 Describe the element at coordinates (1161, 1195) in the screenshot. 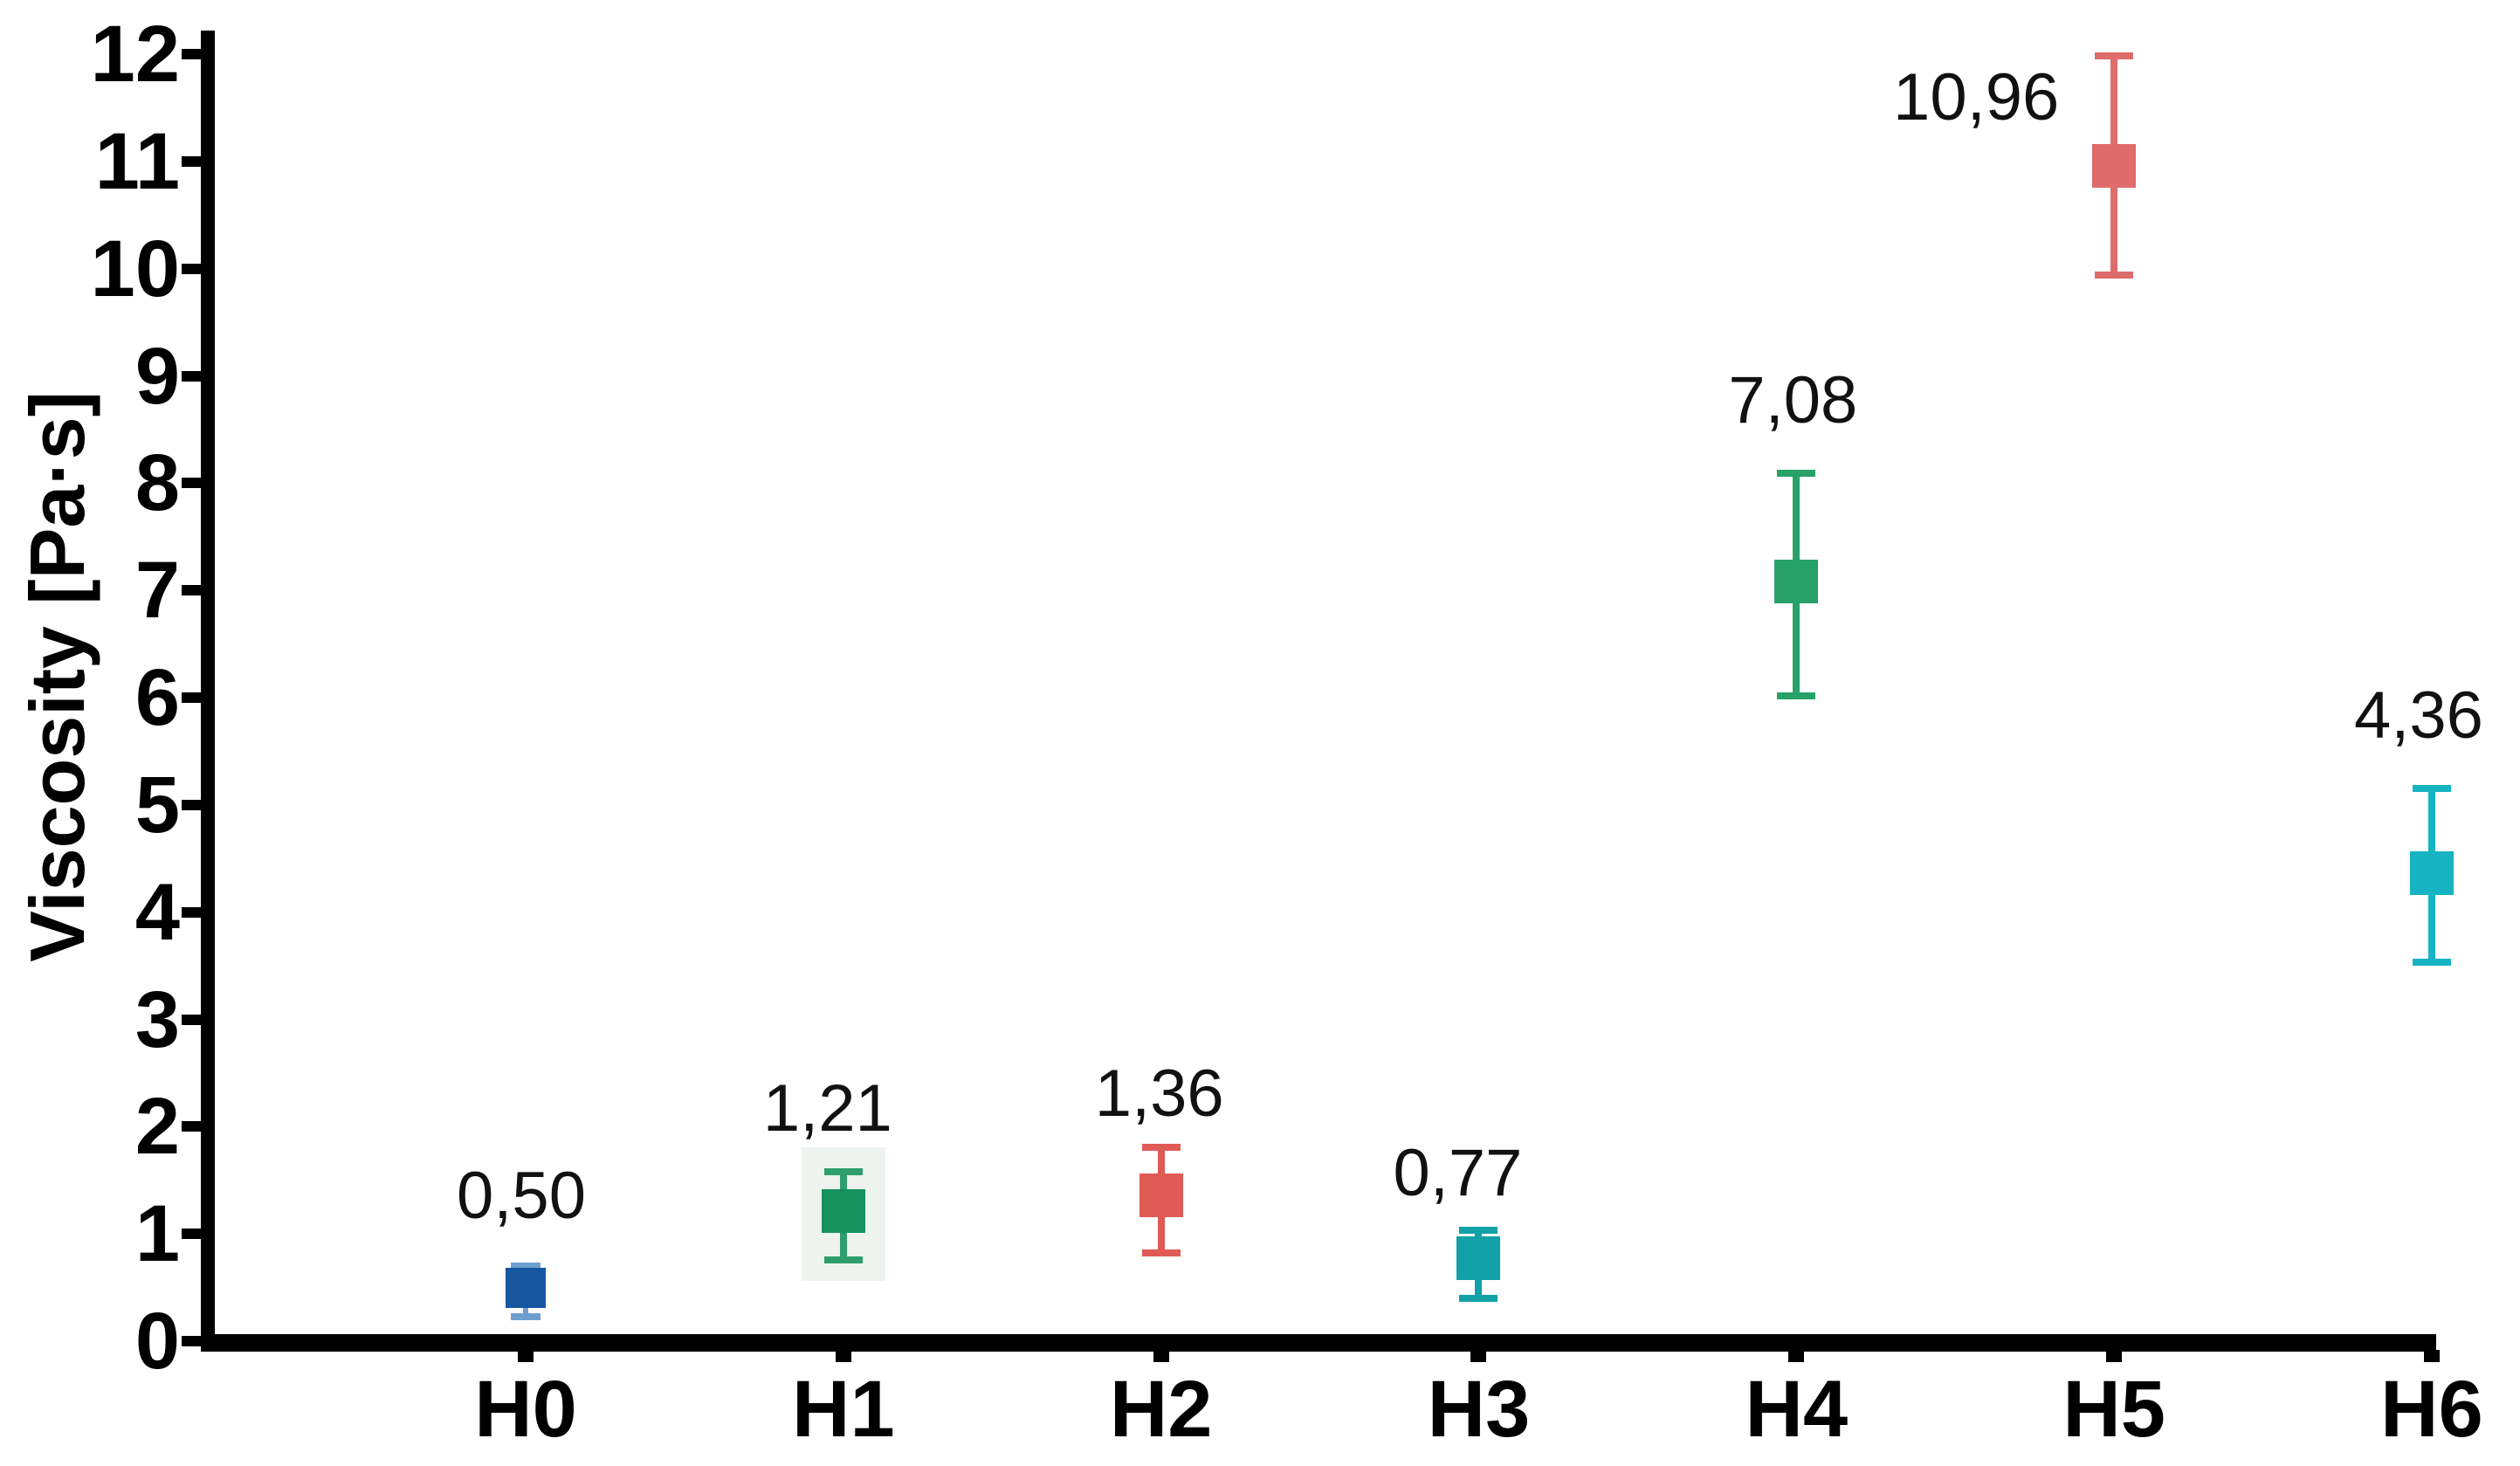

I see `marker-square-H2` at that location.